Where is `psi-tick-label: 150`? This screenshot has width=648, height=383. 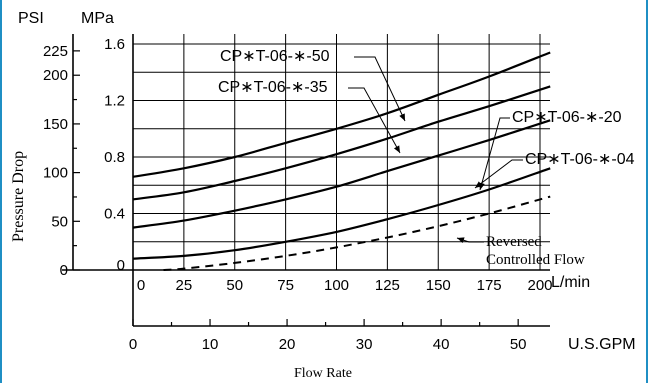
psi-tick-label: 150 is located at coordinates (55, 124).